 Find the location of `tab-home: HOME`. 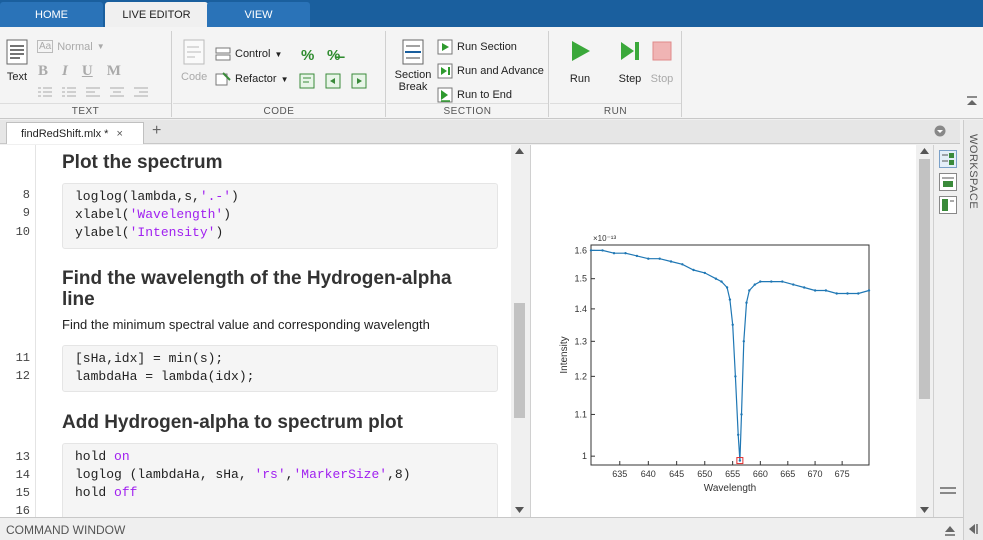

tab-home: HOME is located at coordinates (51, 14).